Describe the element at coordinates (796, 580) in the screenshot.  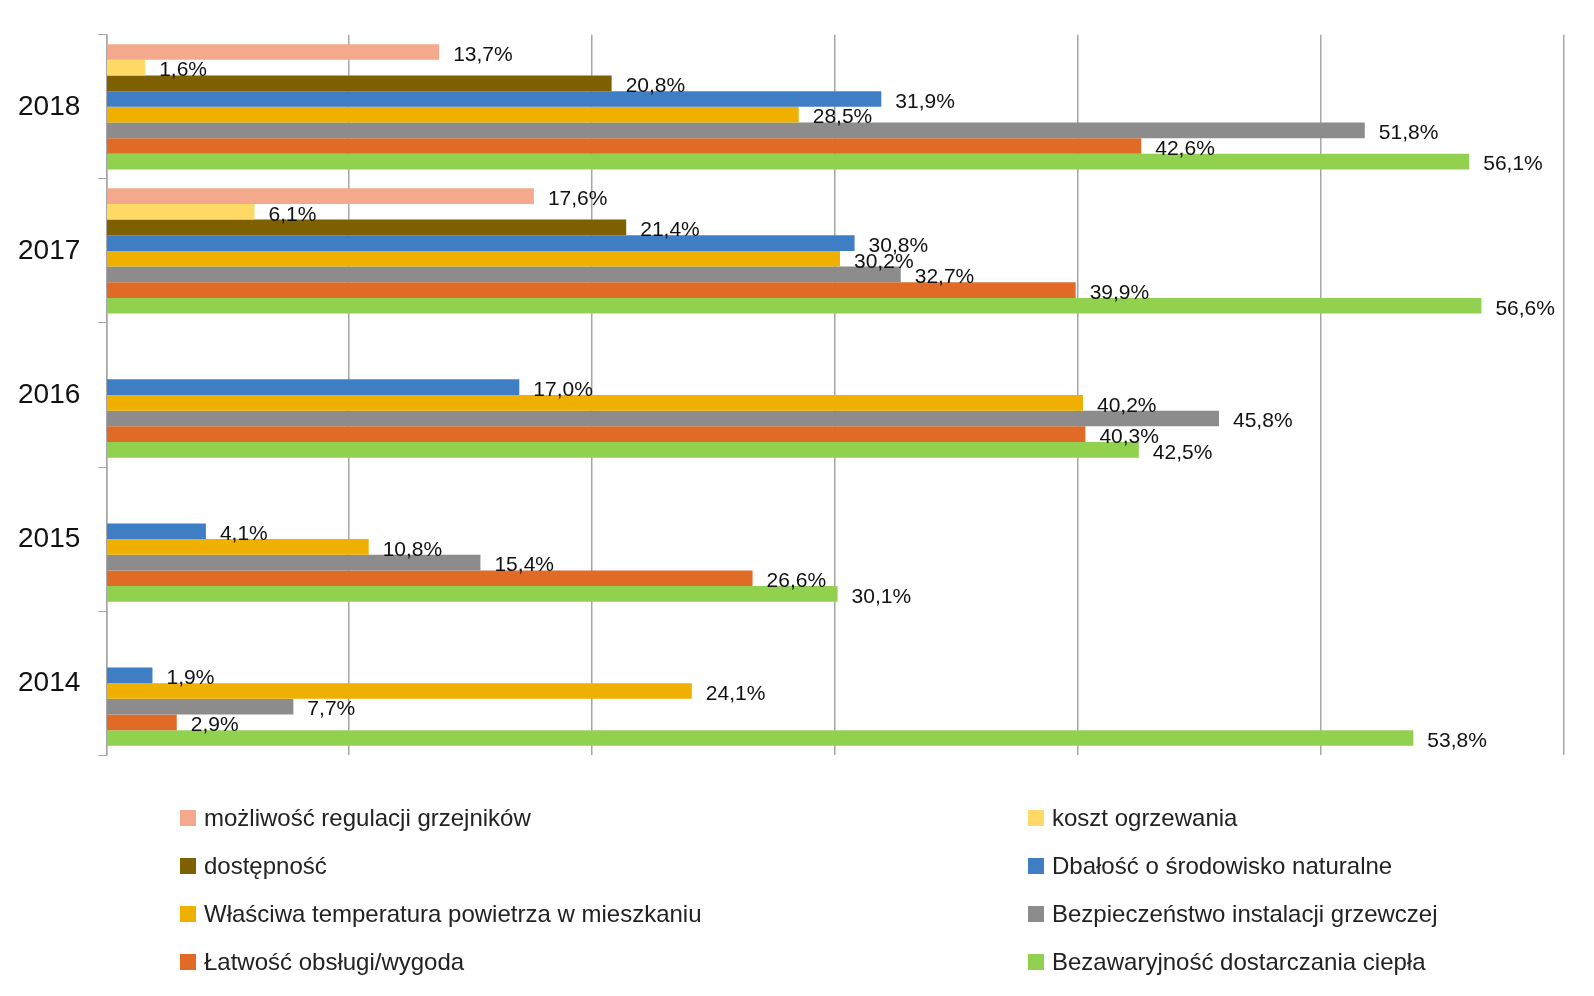
I see `data-label: 26,6%` at that location.